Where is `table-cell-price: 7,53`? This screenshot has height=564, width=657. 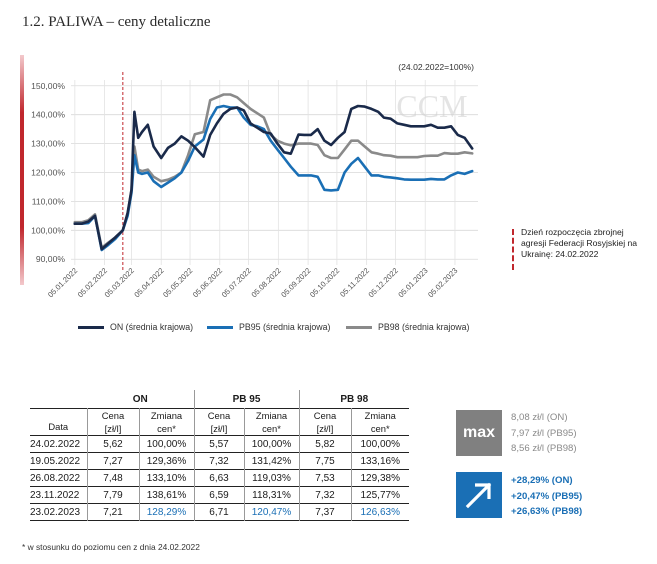 table-cell-price: 7,53 is located at coordinates (324, 478).